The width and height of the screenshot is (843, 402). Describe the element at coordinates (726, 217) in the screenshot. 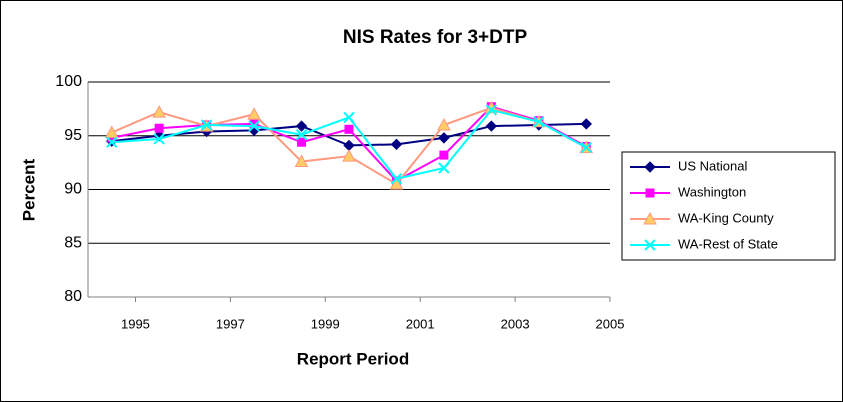

I see `legend-label: WA-King County` at that location.